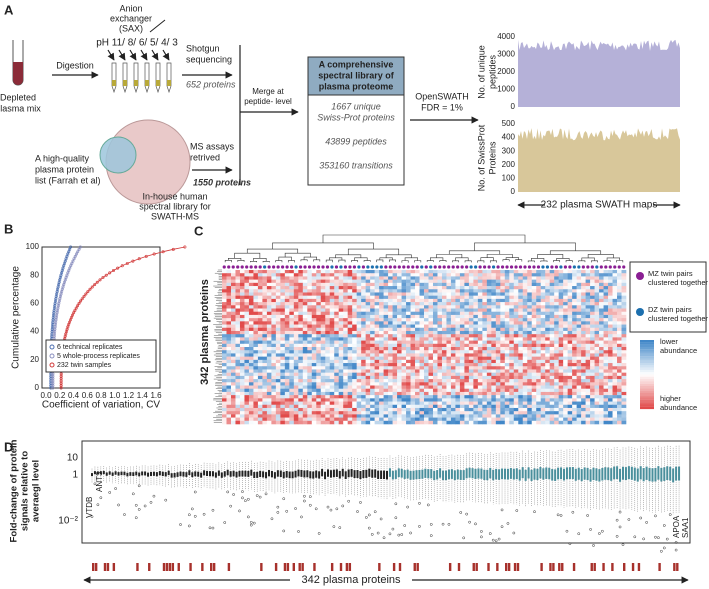 The height and width of the screenshot is (589, 709). What do you see at coordinates (386, 258) in the screenshot?
I see `col-dendrogram` at bounding box center [386, 258].